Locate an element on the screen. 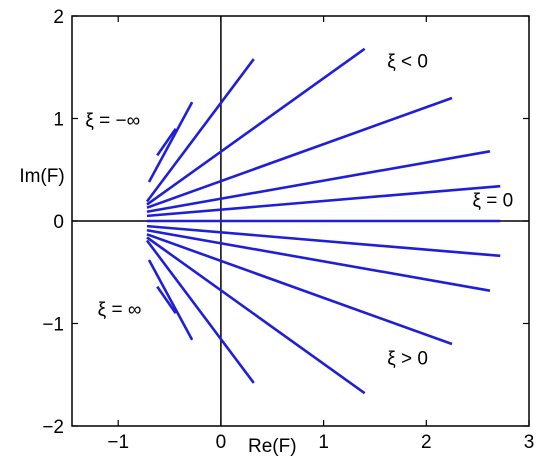 The width and height of the screenshot is (539, 461). x-tick-label: 3 is located at coordinates (529, 442).